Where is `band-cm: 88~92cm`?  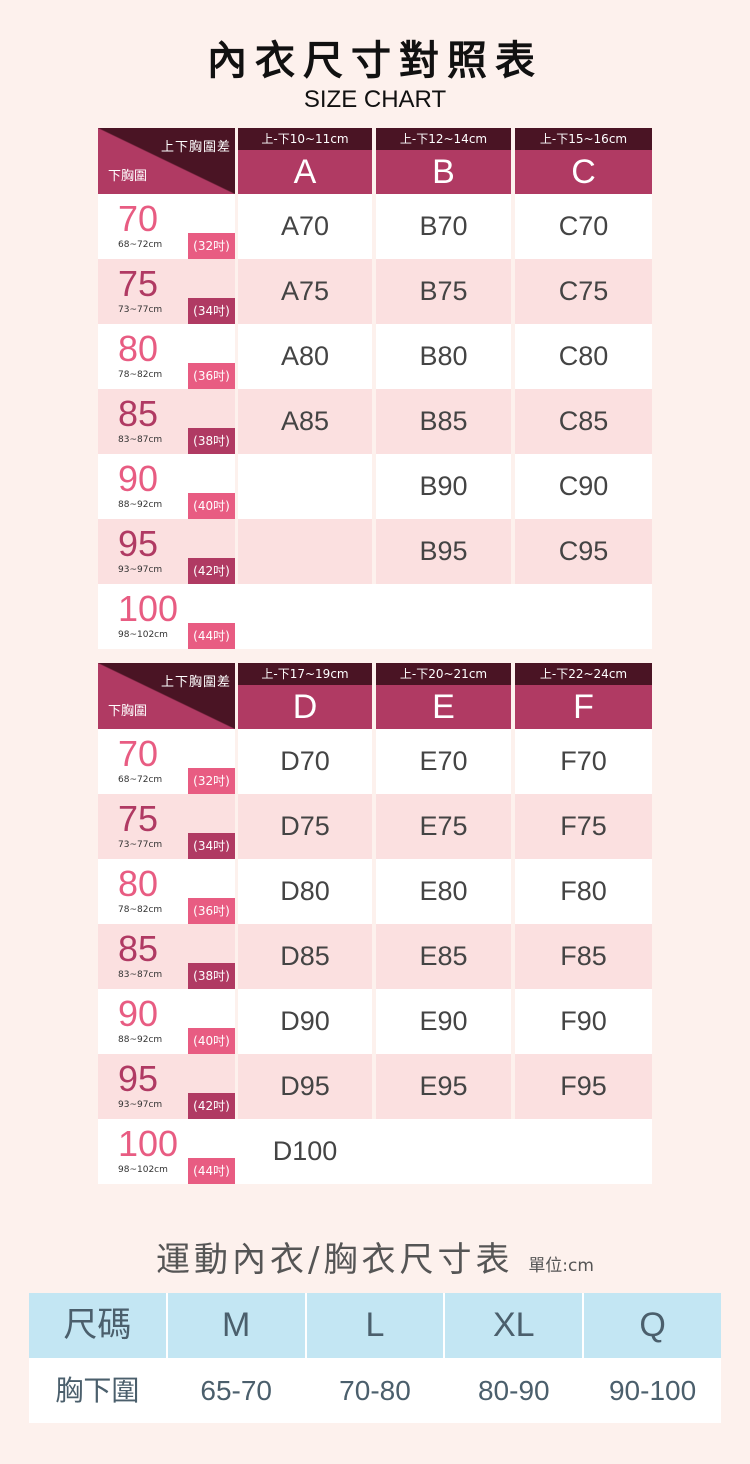 band-cm: 88~92cm is located at coordinates (140, 1040).